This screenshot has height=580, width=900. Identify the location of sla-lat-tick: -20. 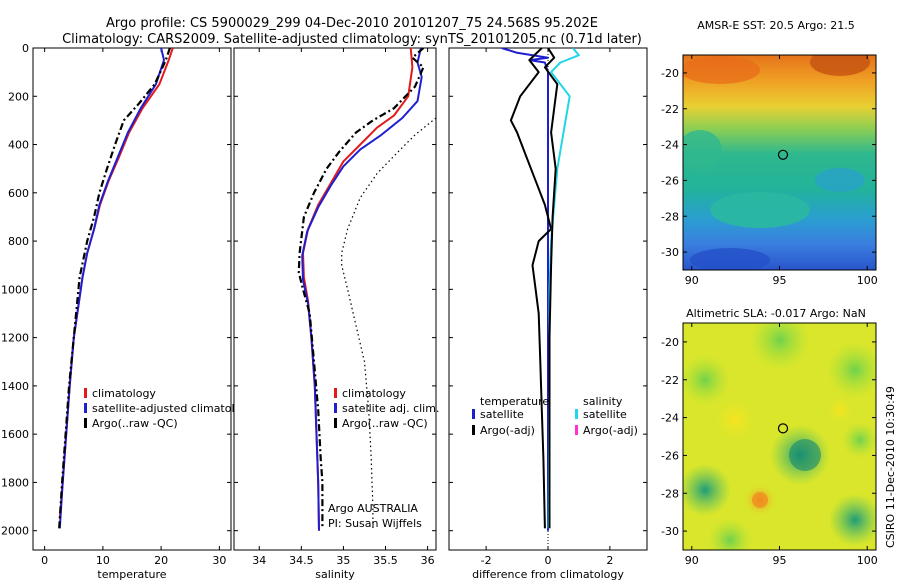
(670, 342).